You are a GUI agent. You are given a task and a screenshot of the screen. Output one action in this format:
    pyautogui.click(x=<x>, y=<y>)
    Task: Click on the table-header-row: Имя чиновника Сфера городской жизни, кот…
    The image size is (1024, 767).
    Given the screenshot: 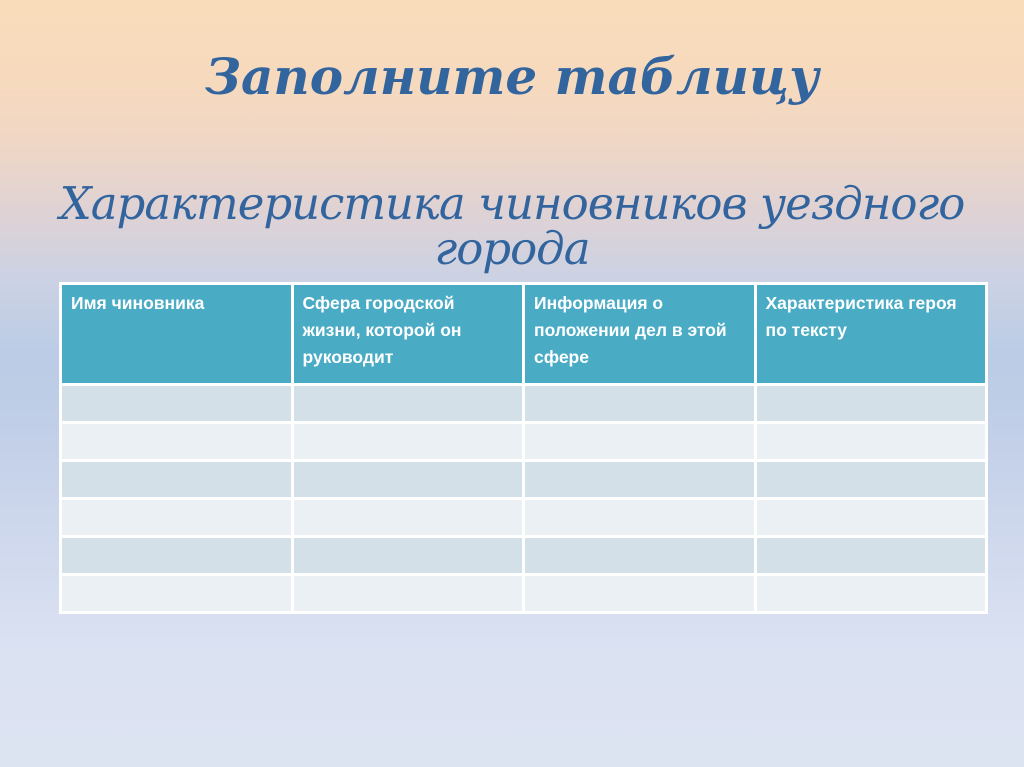 What is the action you would take?
    pyautogui.click(x=523, y=334)
    